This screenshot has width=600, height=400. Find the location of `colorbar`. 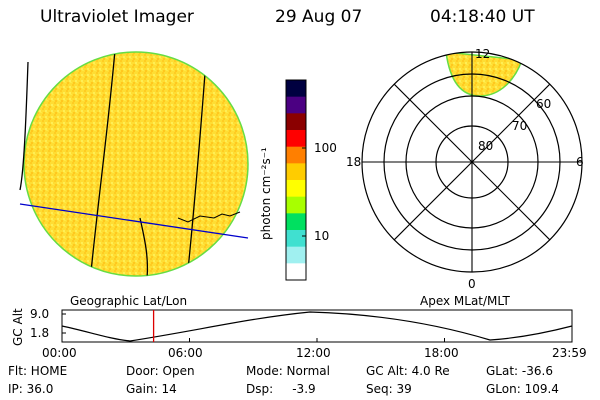

colorbar is located at coordinates (296, 180).